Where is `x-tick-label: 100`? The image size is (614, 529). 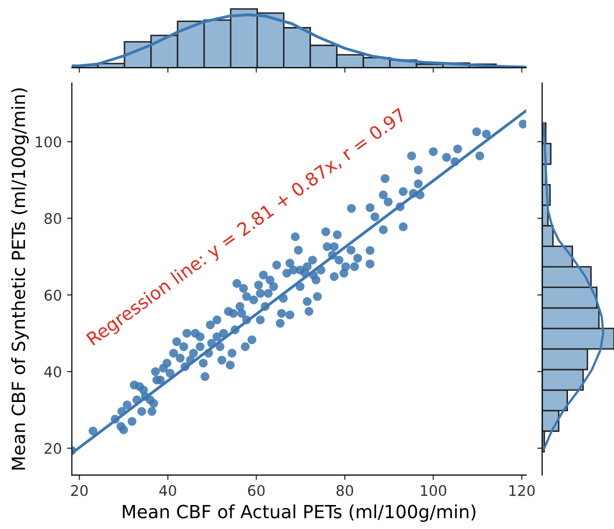
x-tick-label: 100 is located at coordinates (433, 490).